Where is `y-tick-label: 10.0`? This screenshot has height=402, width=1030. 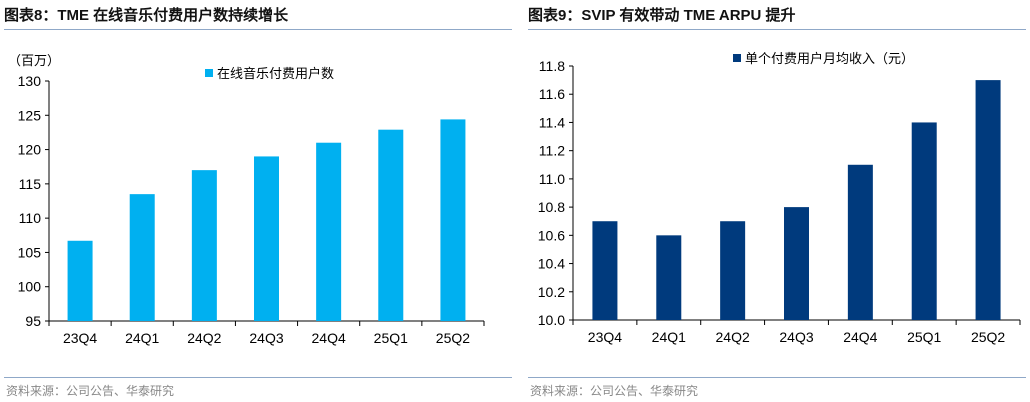
y-tick-label: 10.0 is located at coordinates (551, 320).